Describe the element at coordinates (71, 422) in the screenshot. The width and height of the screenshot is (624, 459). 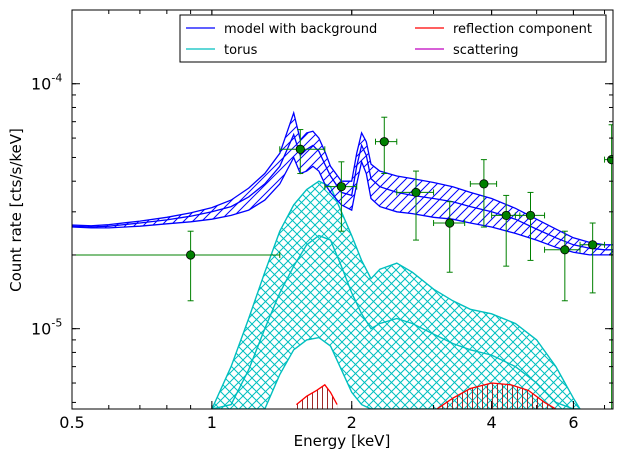
I see `x-tick-label-0: 0.5` at that location.